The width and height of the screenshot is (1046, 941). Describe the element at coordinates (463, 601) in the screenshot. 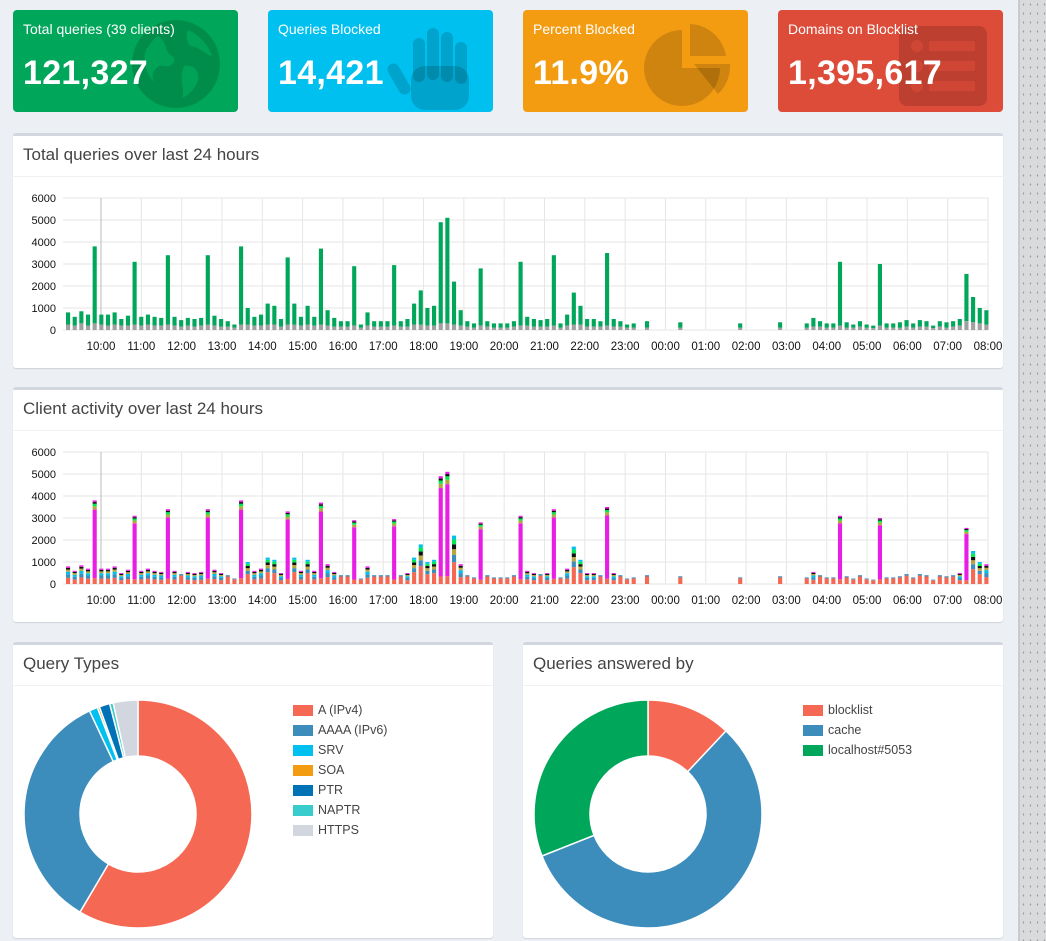

I see `x-tick-label: 19:00` at that location.